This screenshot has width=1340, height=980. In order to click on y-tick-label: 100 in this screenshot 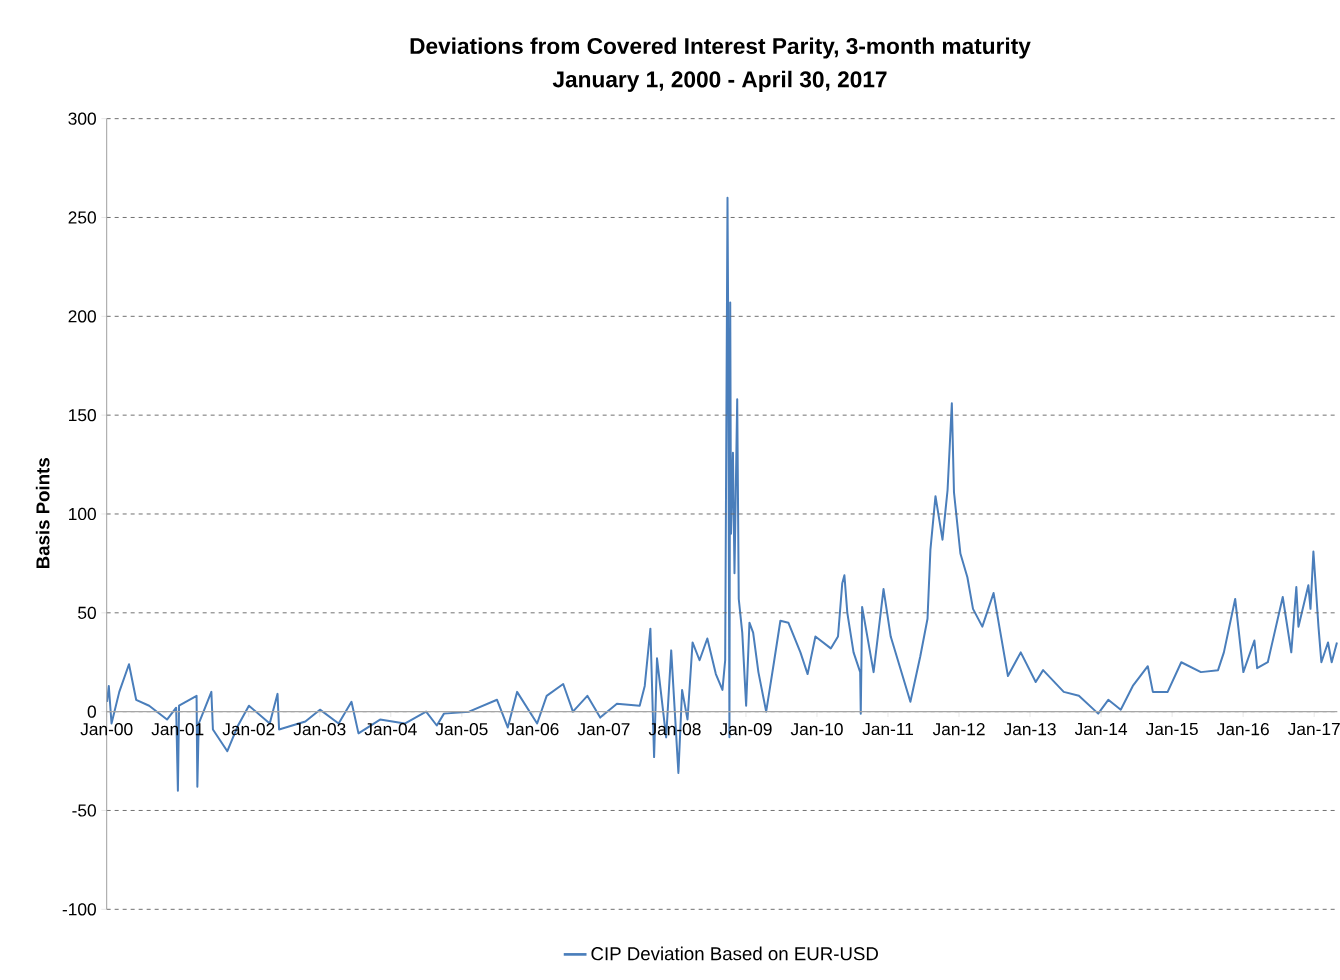, I will do `click(82, 514)`.